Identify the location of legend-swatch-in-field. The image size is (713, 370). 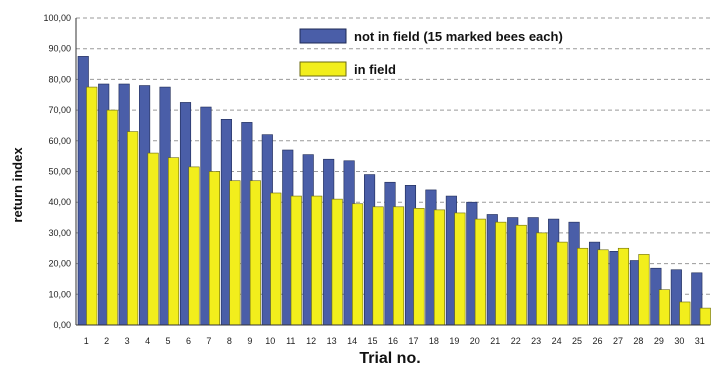
(323, 69).